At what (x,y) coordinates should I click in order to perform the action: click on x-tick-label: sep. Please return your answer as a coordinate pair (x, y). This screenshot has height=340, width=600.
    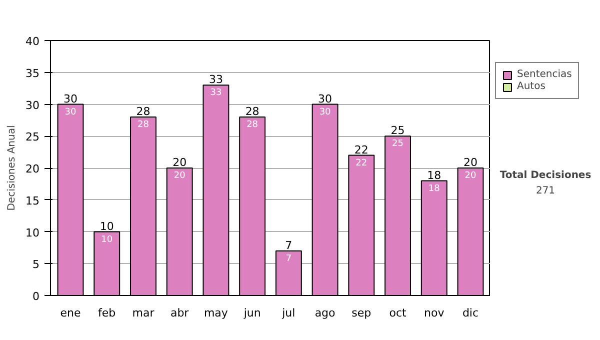
    Looking at the image, I should click on (362, 313).